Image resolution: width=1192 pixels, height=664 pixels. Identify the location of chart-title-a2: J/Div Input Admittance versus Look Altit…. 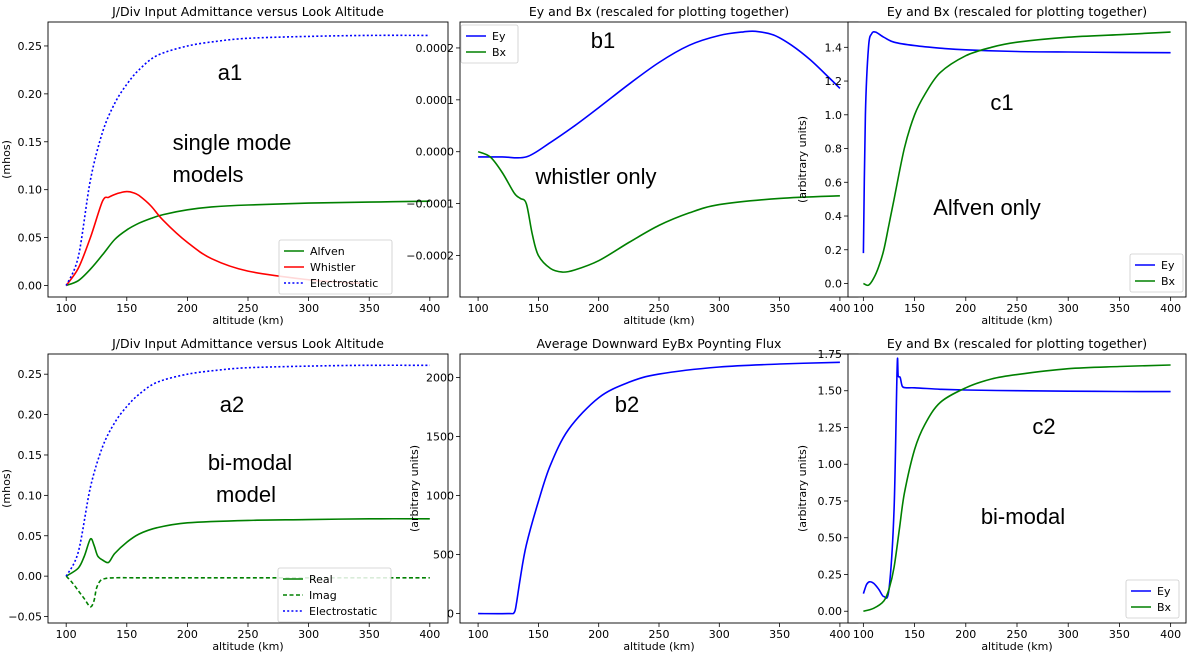
(247, 343).